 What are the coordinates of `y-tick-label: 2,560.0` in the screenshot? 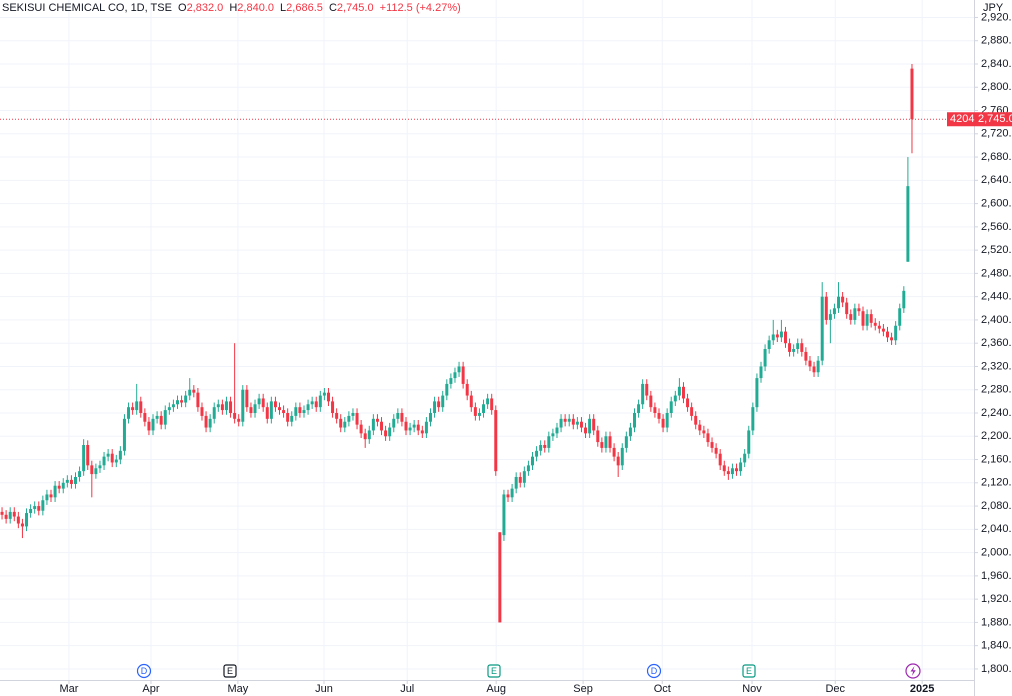 It's located at (996, 227).